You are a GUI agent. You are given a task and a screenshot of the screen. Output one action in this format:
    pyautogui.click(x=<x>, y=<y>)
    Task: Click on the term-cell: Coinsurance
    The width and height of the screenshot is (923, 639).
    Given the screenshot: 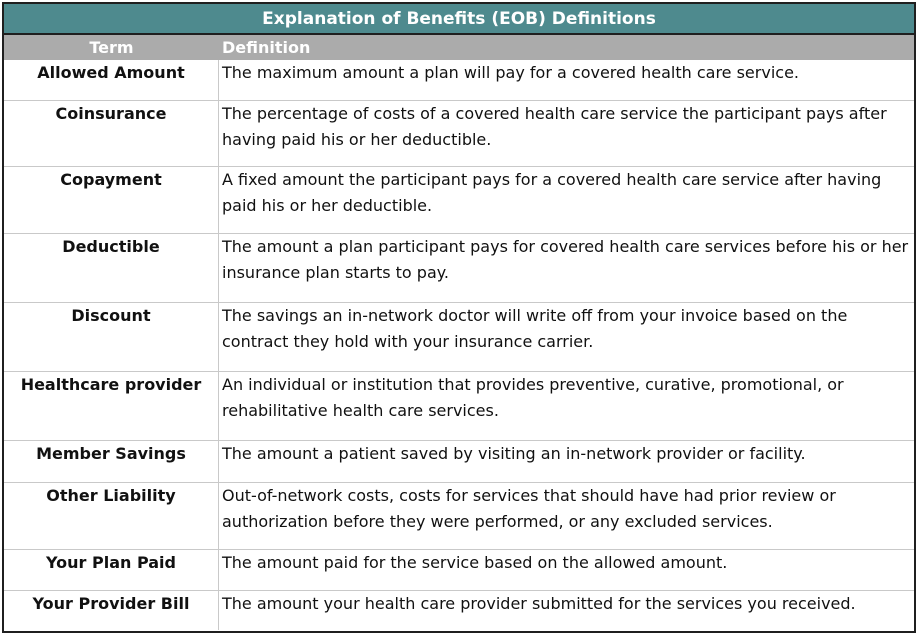 What is the action you would take?
    pyautogui.click(x=111, y=133)
    